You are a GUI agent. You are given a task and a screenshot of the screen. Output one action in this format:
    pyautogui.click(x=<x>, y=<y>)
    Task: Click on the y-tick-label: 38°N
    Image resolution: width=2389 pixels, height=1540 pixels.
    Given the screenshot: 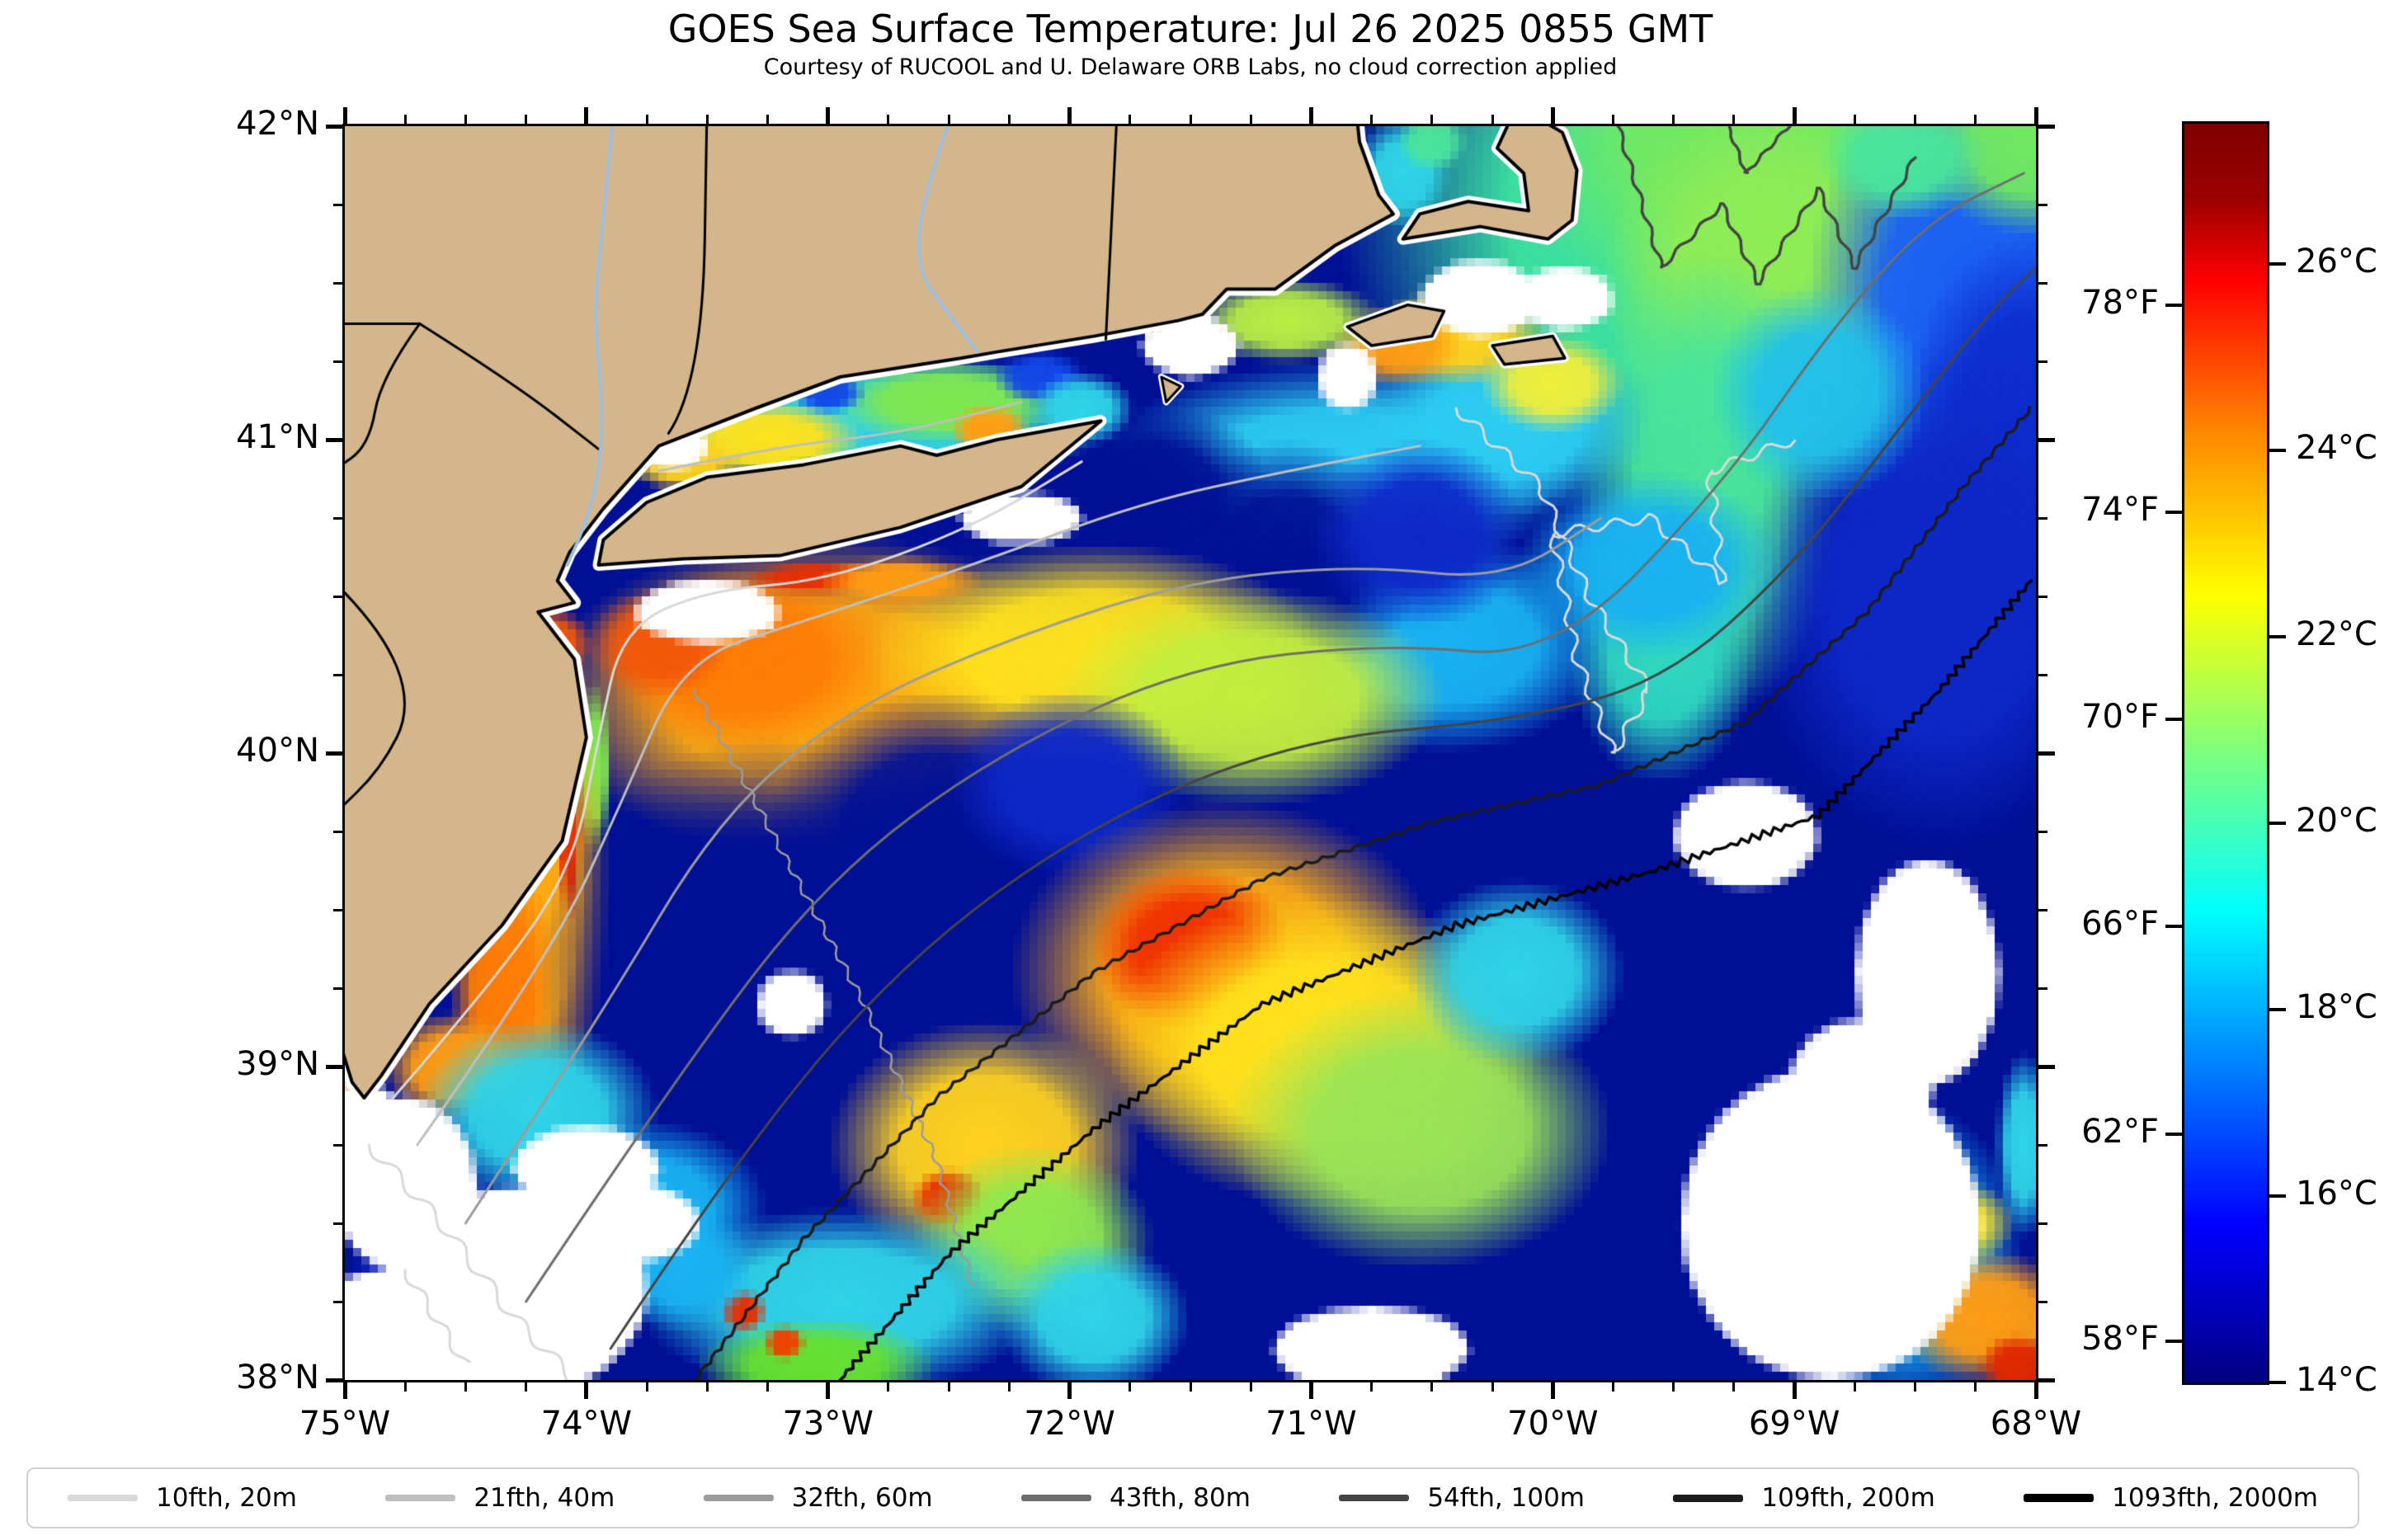 What is the action you would take?
    pyautogui.click(x=277, y=1377)
    